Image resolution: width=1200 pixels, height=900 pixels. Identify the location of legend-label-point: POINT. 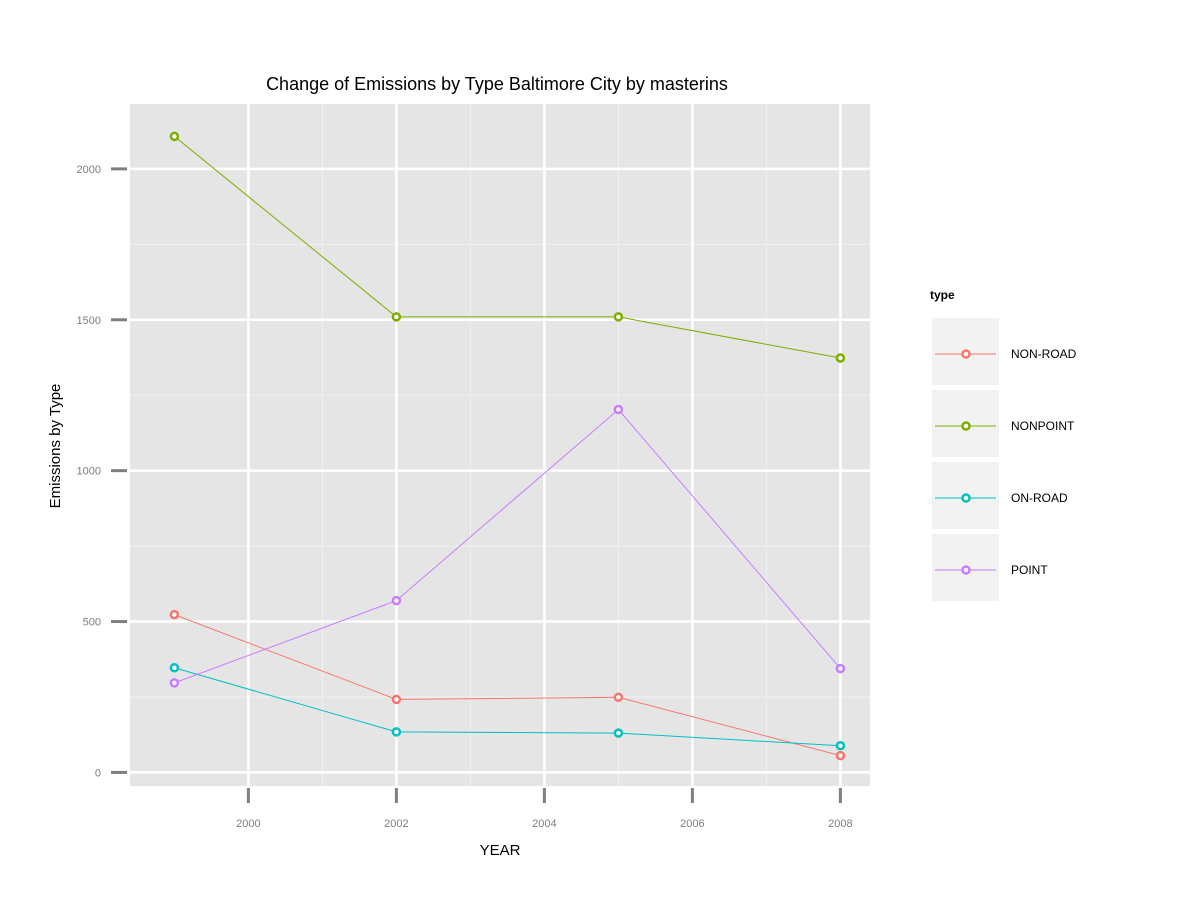
(1029, 570).